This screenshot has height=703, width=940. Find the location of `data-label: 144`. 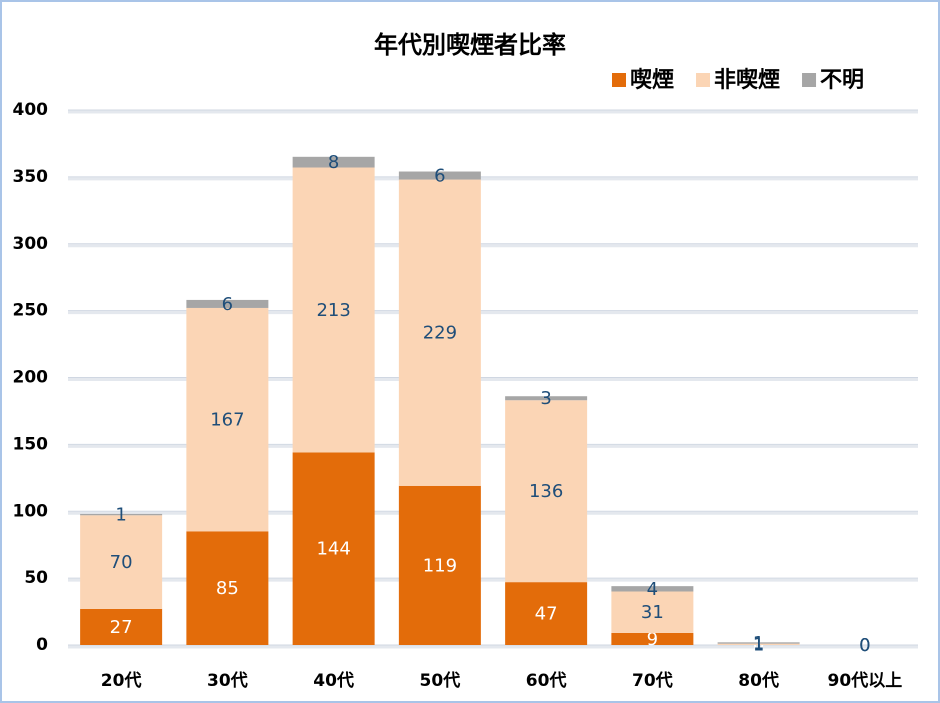

data-label: 144 is located at coordinates (333, 549).